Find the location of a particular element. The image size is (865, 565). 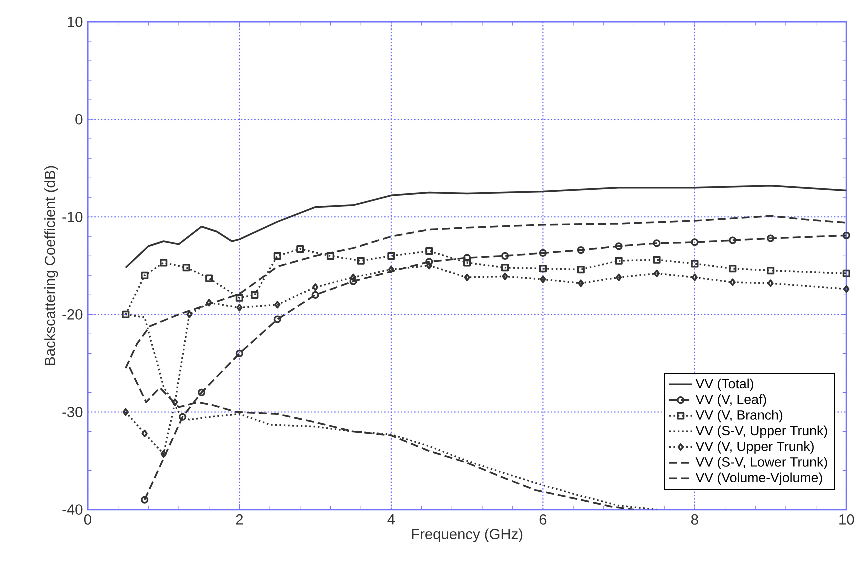

x-tick-label: 0 is located at coordinates (88, 520).